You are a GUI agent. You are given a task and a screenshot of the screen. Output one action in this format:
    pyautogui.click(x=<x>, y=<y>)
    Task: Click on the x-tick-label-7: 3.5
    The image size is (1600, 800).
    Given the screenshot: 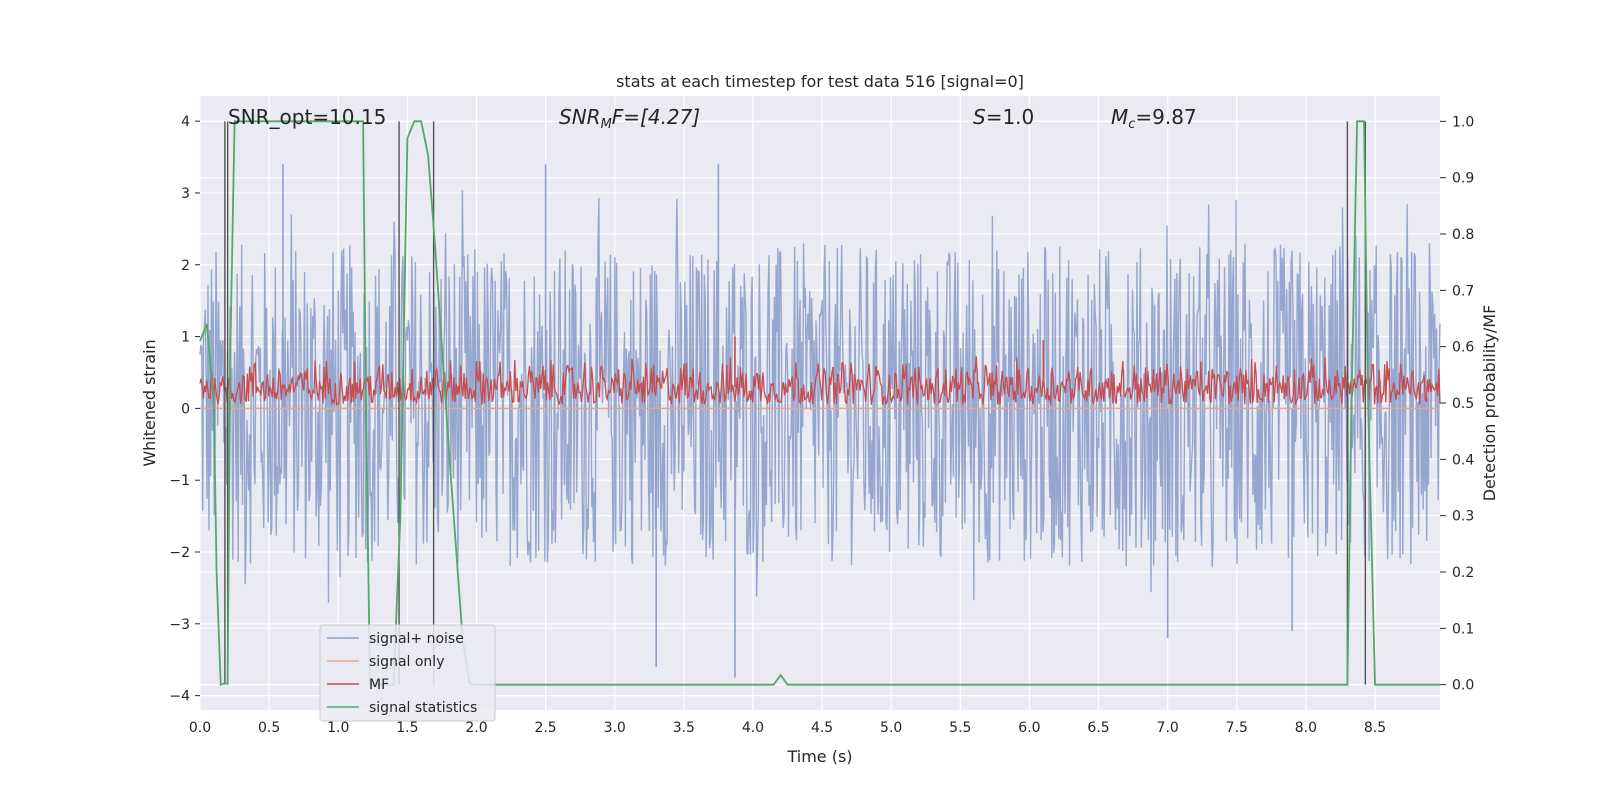 What is the action you would take?
    pyautogui.click(x=684, y=728)
    